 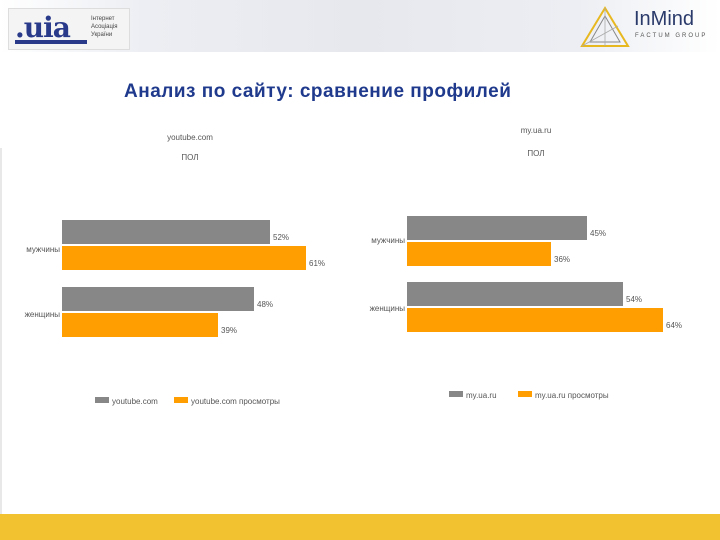 What do you see at coordinates (235, 401) in the screenshot?
I see `legend-label: youtube.com просмотры` at bounding box center [235, 401].